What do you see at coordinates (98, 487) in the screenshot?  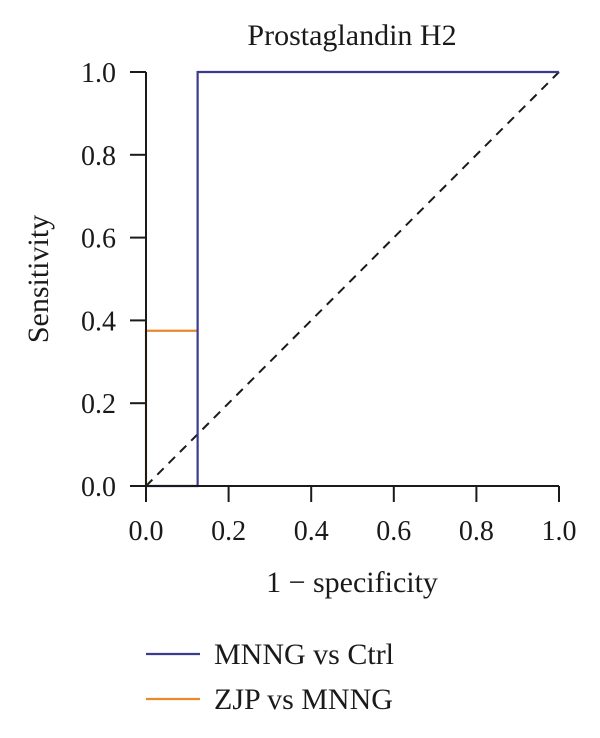 I see `y-tick-label: 0.0` at bounding box center [98, 487].